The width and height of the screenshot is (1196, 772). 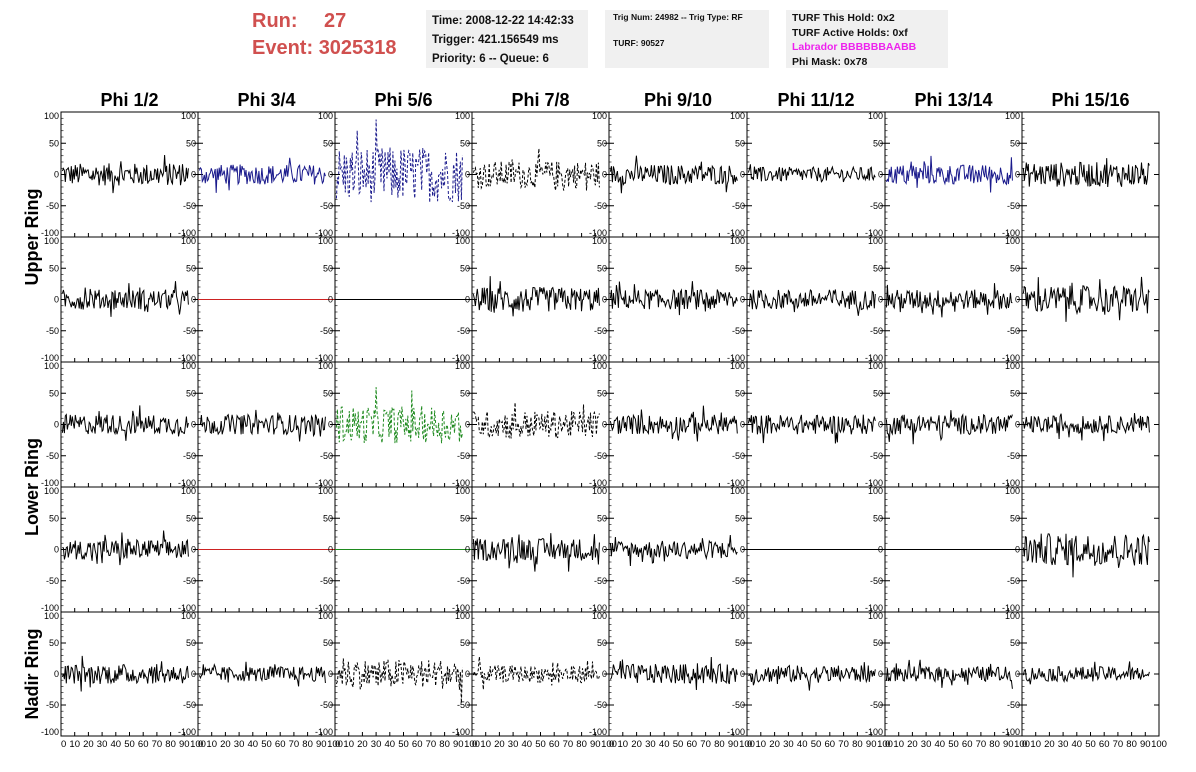 I want to click on trig-num-text: Trig Num: 24982 -- Trig Type: RF, so click(x=678, y=17).